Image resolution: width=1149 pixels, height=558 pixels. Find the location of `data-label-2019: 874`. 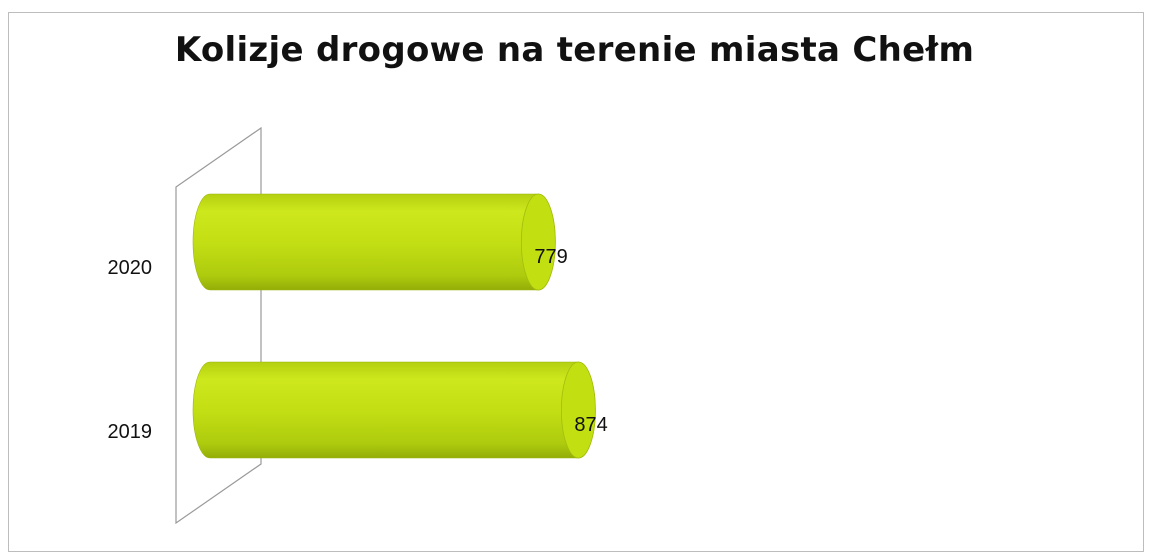

data-label-2019: 874 is located at coordinates (590, 425).